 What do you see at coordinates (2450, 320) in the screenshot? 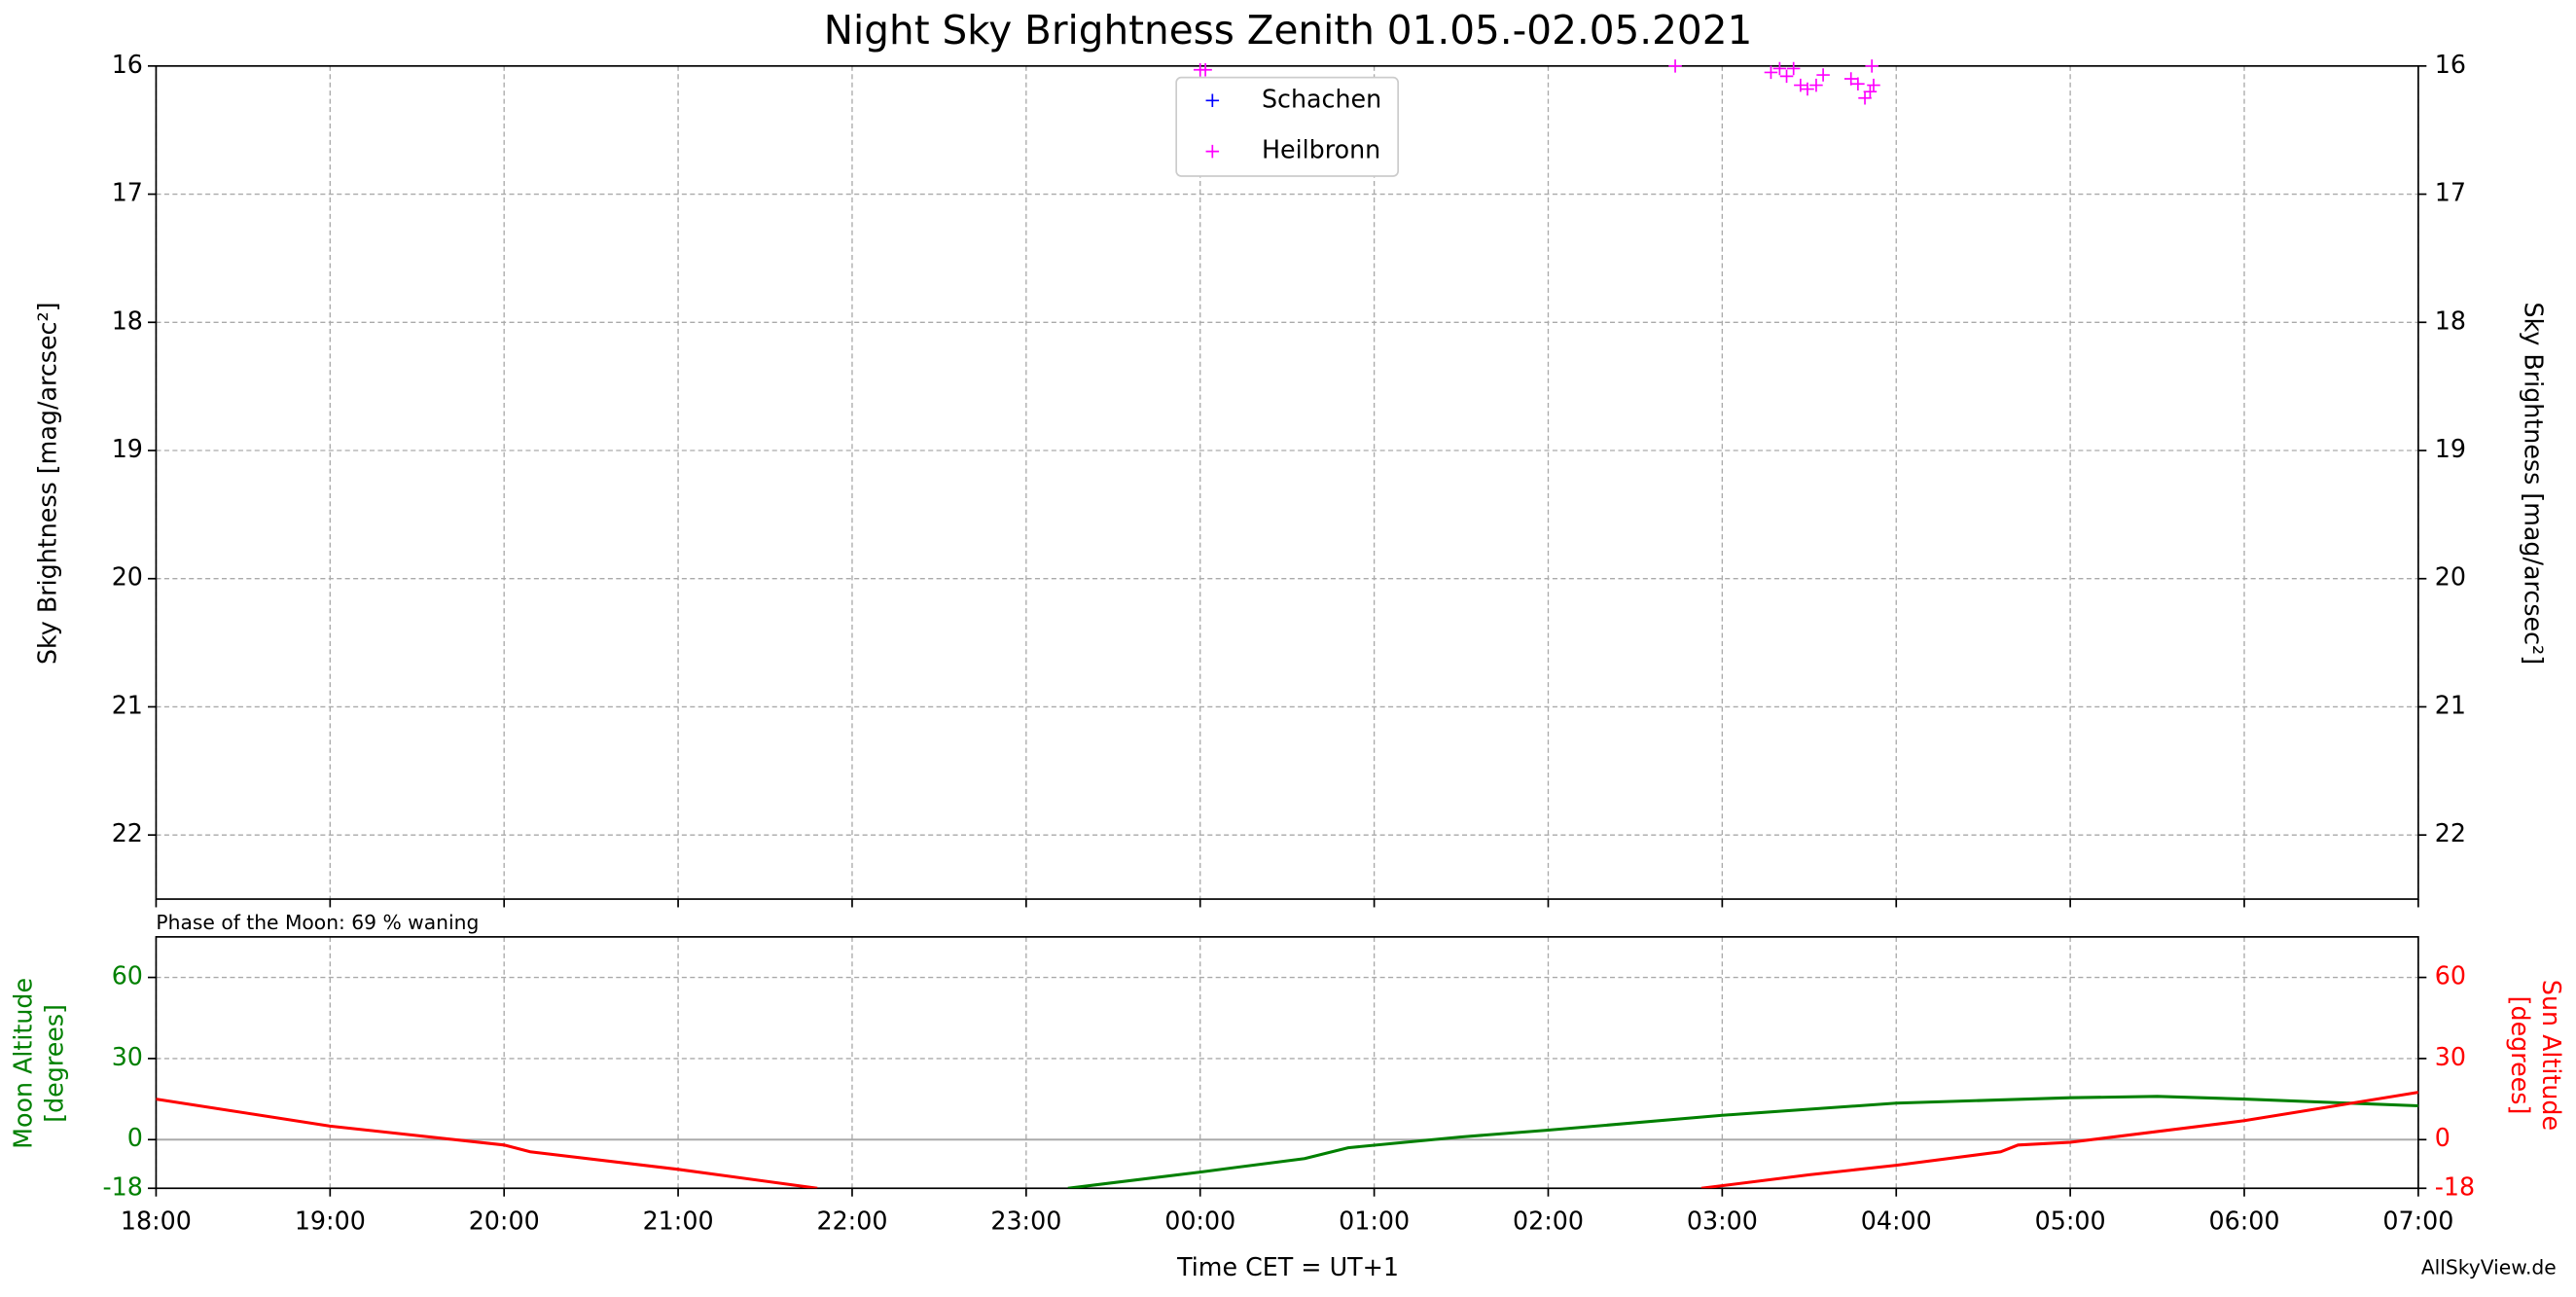
I see `y2-tick-label: 18` at bounding box center [2450, 320].